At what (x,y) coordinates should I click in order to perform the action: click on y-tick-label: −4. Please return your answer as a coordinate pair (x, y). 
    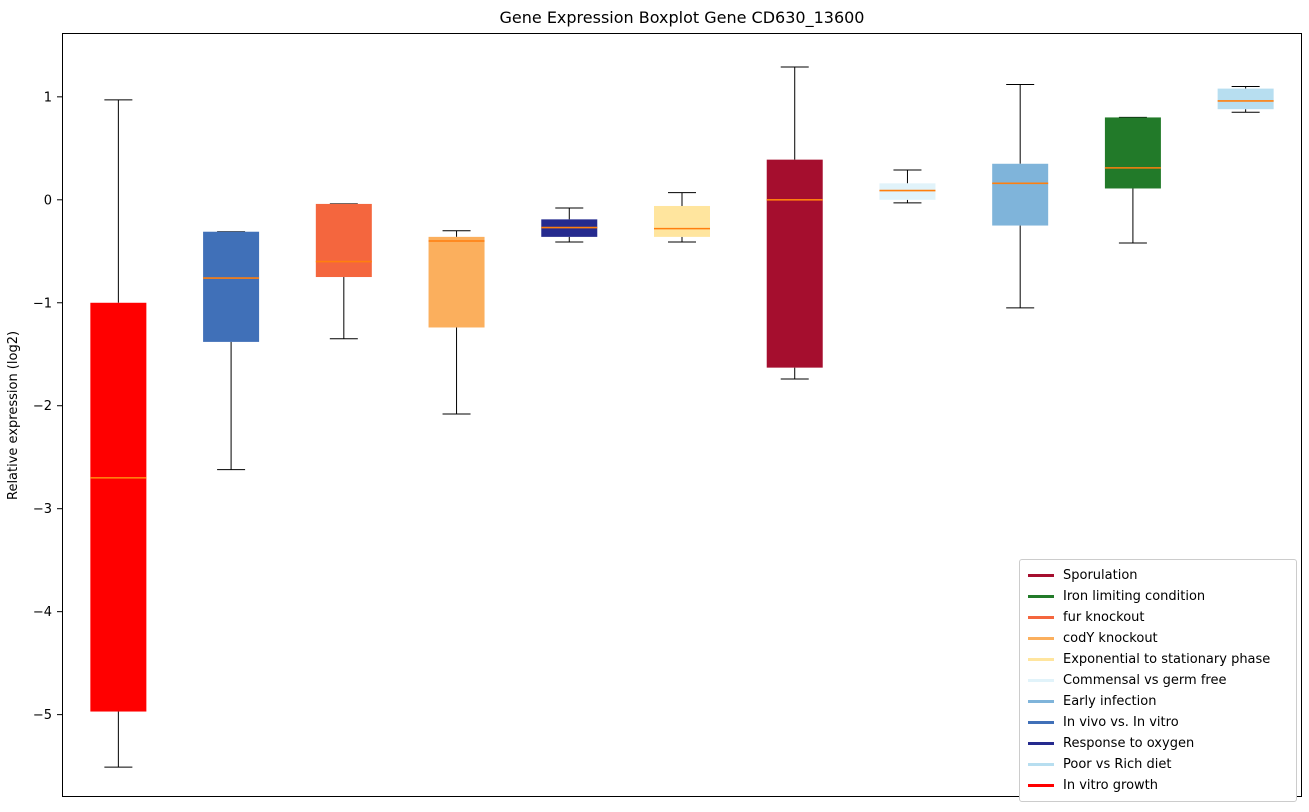
    Looking at the image, I should click on (42, 612).